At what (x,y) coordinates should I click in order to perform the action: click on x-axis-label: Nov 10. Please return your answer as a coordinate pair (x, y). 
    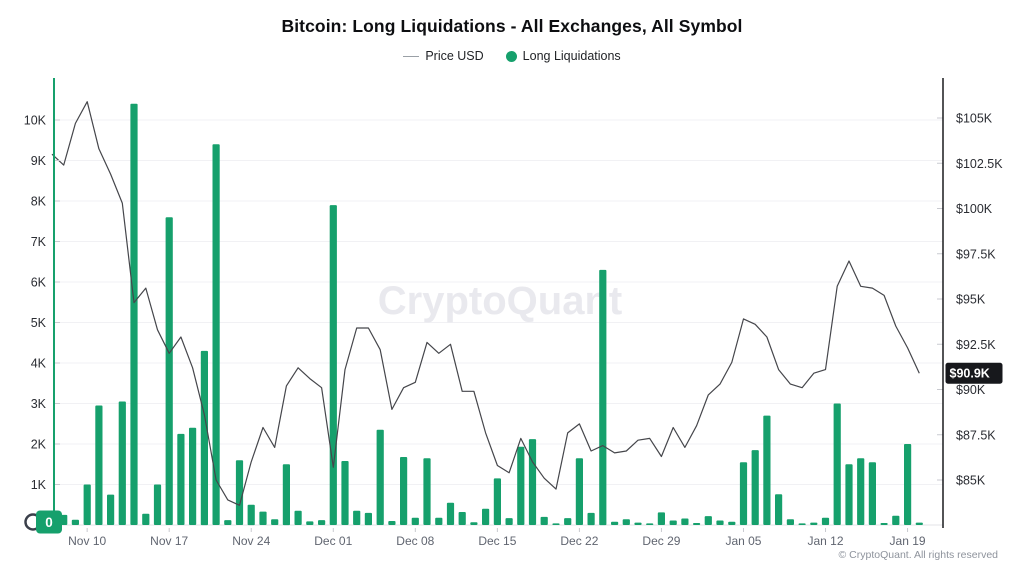
    Looking at the image, I should click on (87, 541).